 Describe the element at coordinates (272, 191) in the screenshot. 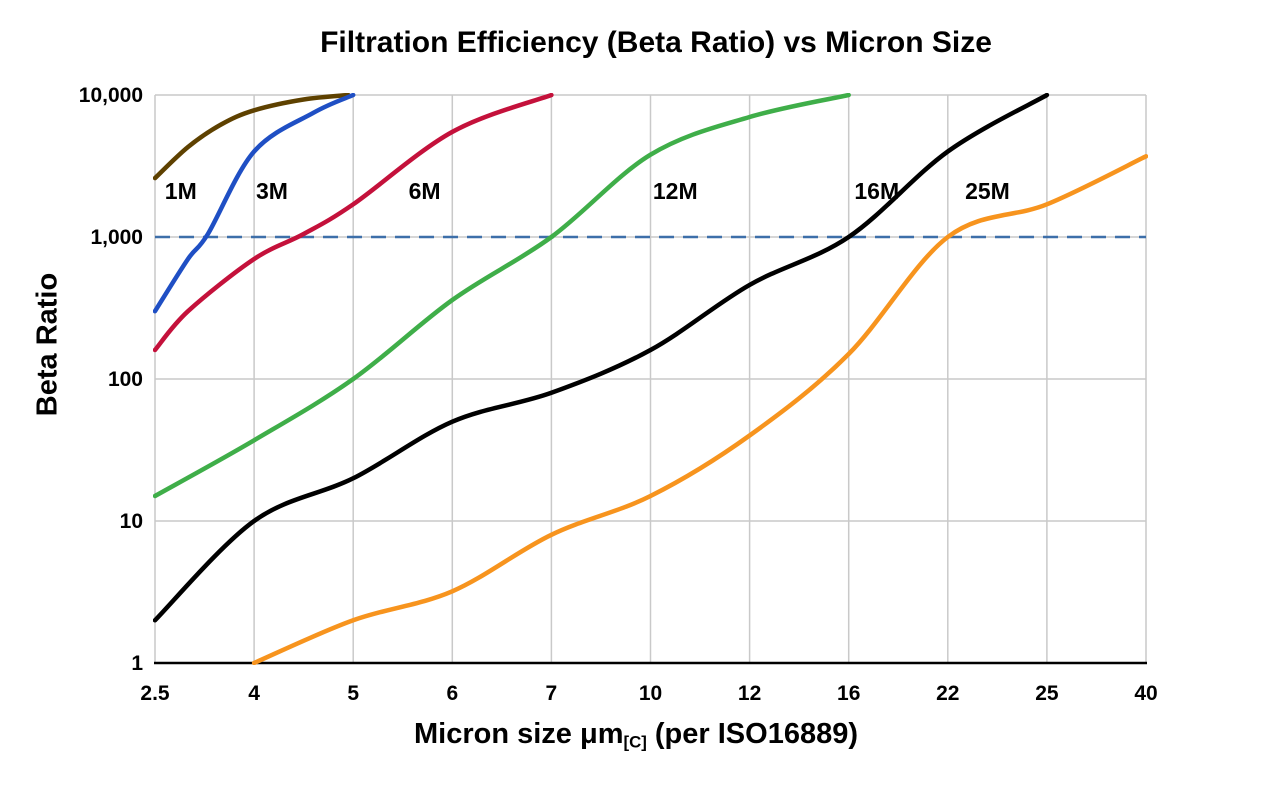

I see `series-label-3M: 3M` at that location.